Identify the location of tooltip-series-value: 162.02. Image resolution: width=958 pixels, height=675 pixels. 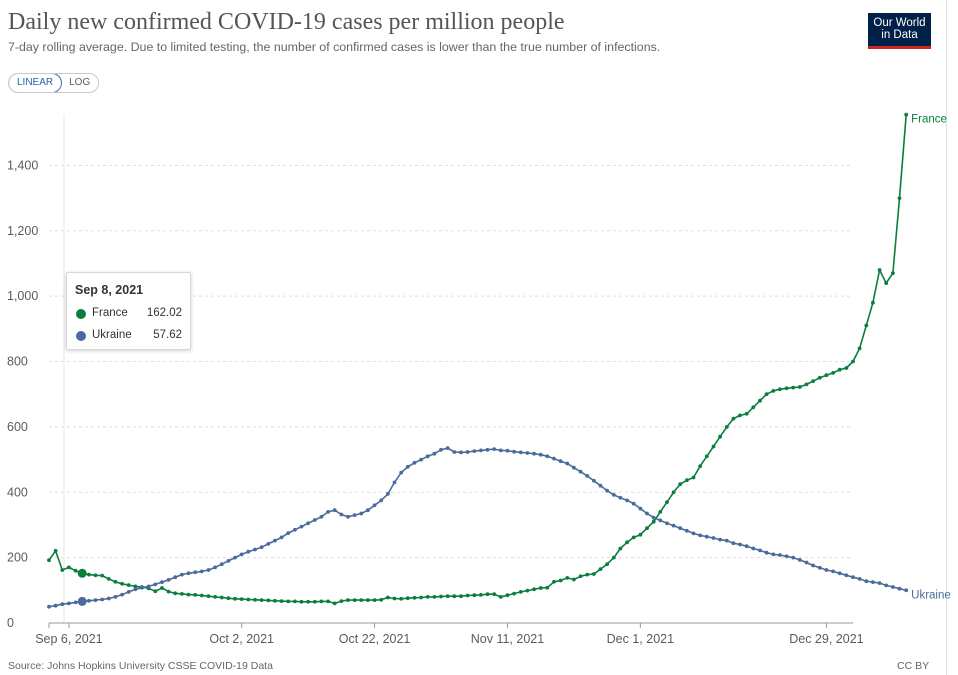
(164, 313).